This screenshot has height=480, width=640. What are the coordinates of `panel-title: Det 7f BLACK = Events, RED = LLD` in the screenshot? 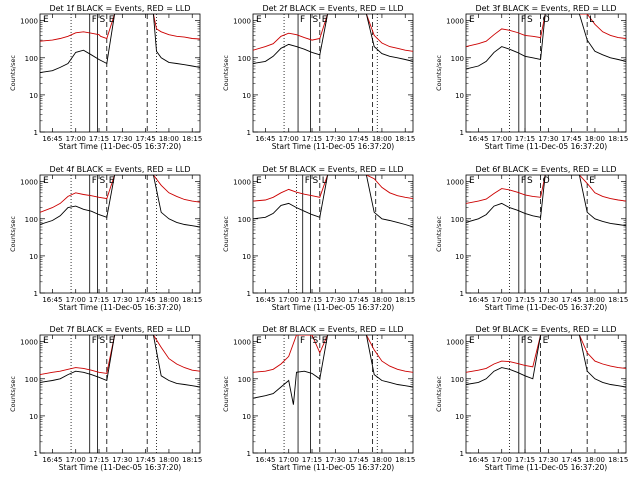 It's located at (119, 329).